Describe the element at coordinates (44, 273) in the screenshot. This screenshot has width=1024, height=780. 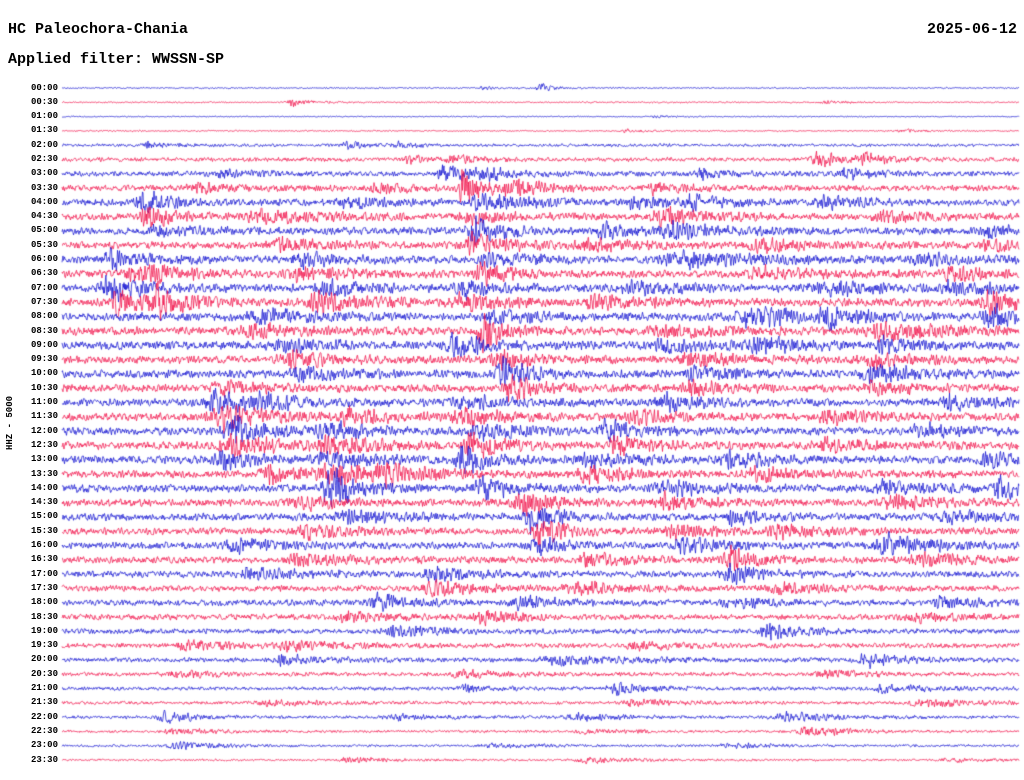
I see `trace-time-label: 06:30` at that location.